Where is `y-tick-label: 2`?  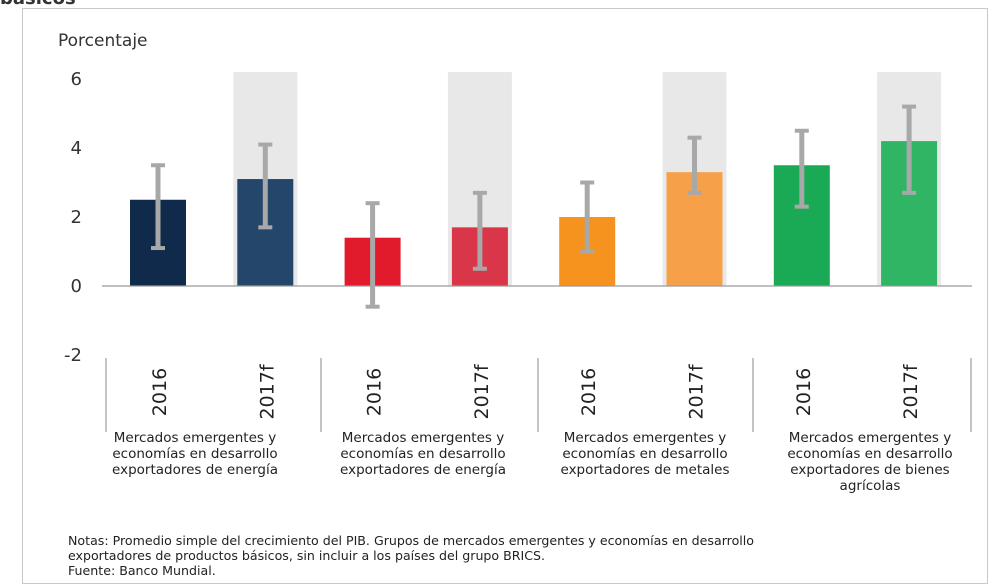 y-tick-label: 2 is located at coordinates (76, 217).